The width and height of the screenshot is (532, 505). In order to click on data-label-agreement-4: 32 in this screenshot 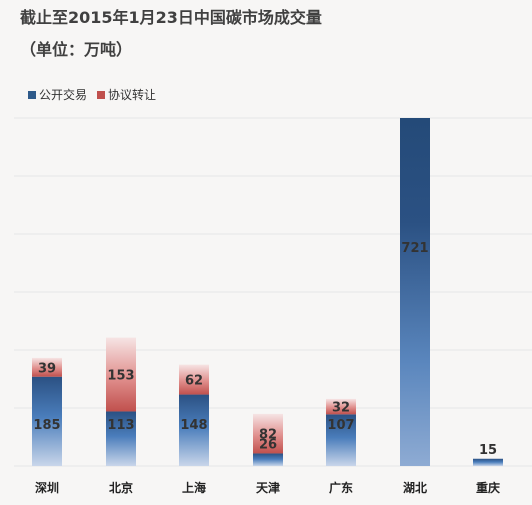, I will do `click(341, 408)`.